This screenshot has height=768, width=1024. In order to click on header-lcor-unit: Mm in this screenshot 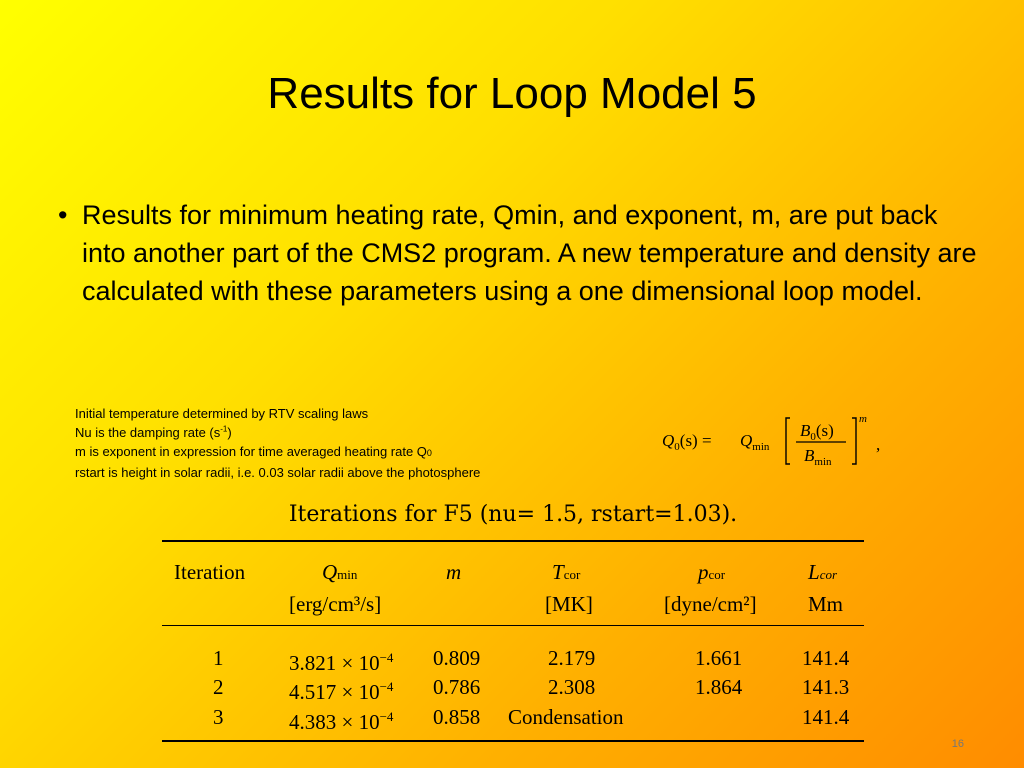, I will do `click(826, 604)`.